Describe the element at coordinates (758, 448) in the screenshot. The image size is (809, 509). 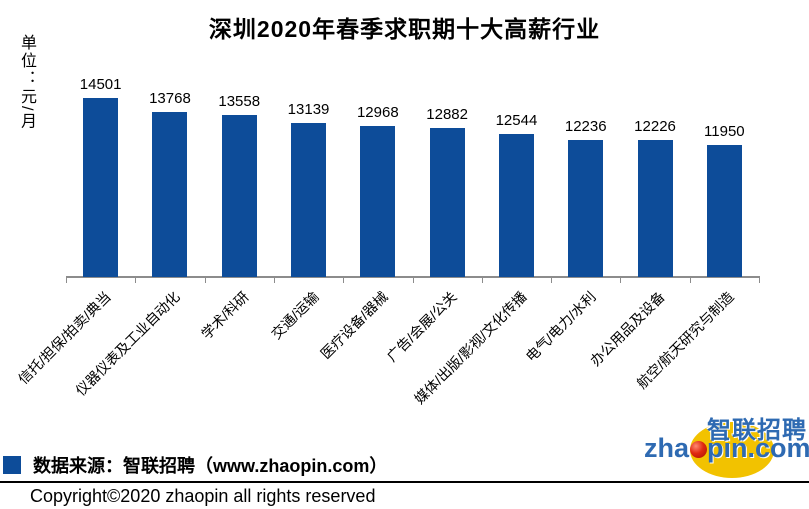
I see `logo-domain-suffix: pin.com` at that location.